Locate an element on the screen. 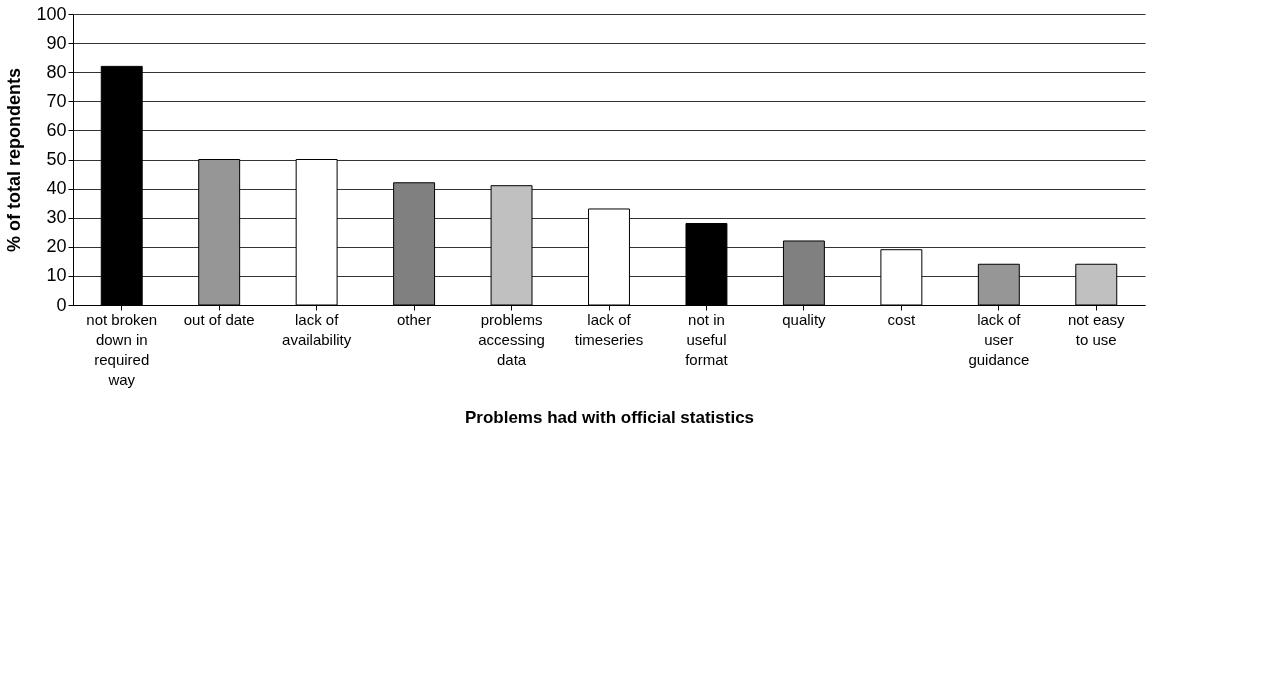  x-tick-label: problems accessing data is located at coordinates (511, 339).